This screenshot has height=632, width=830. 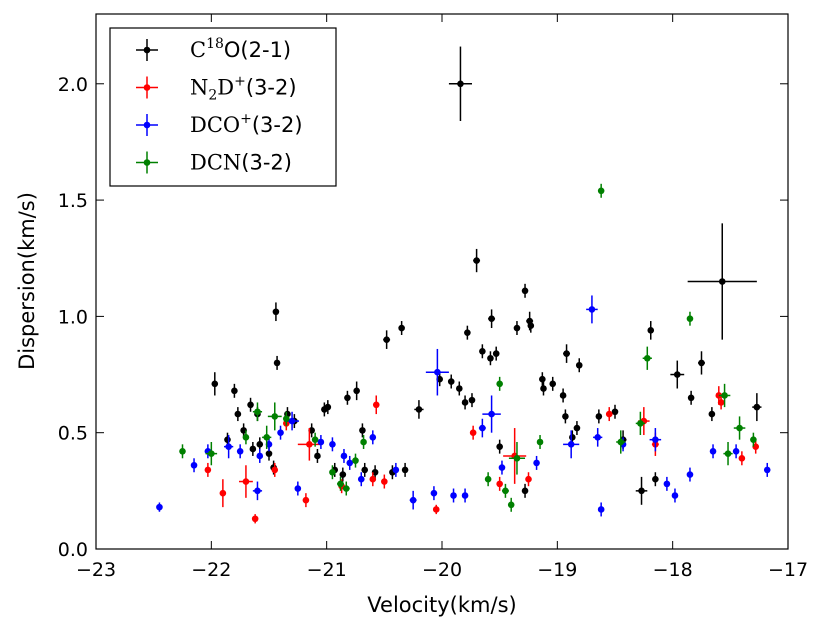 I want to click on legend-entry: C18O(2-1), so click(x=213, y=49).